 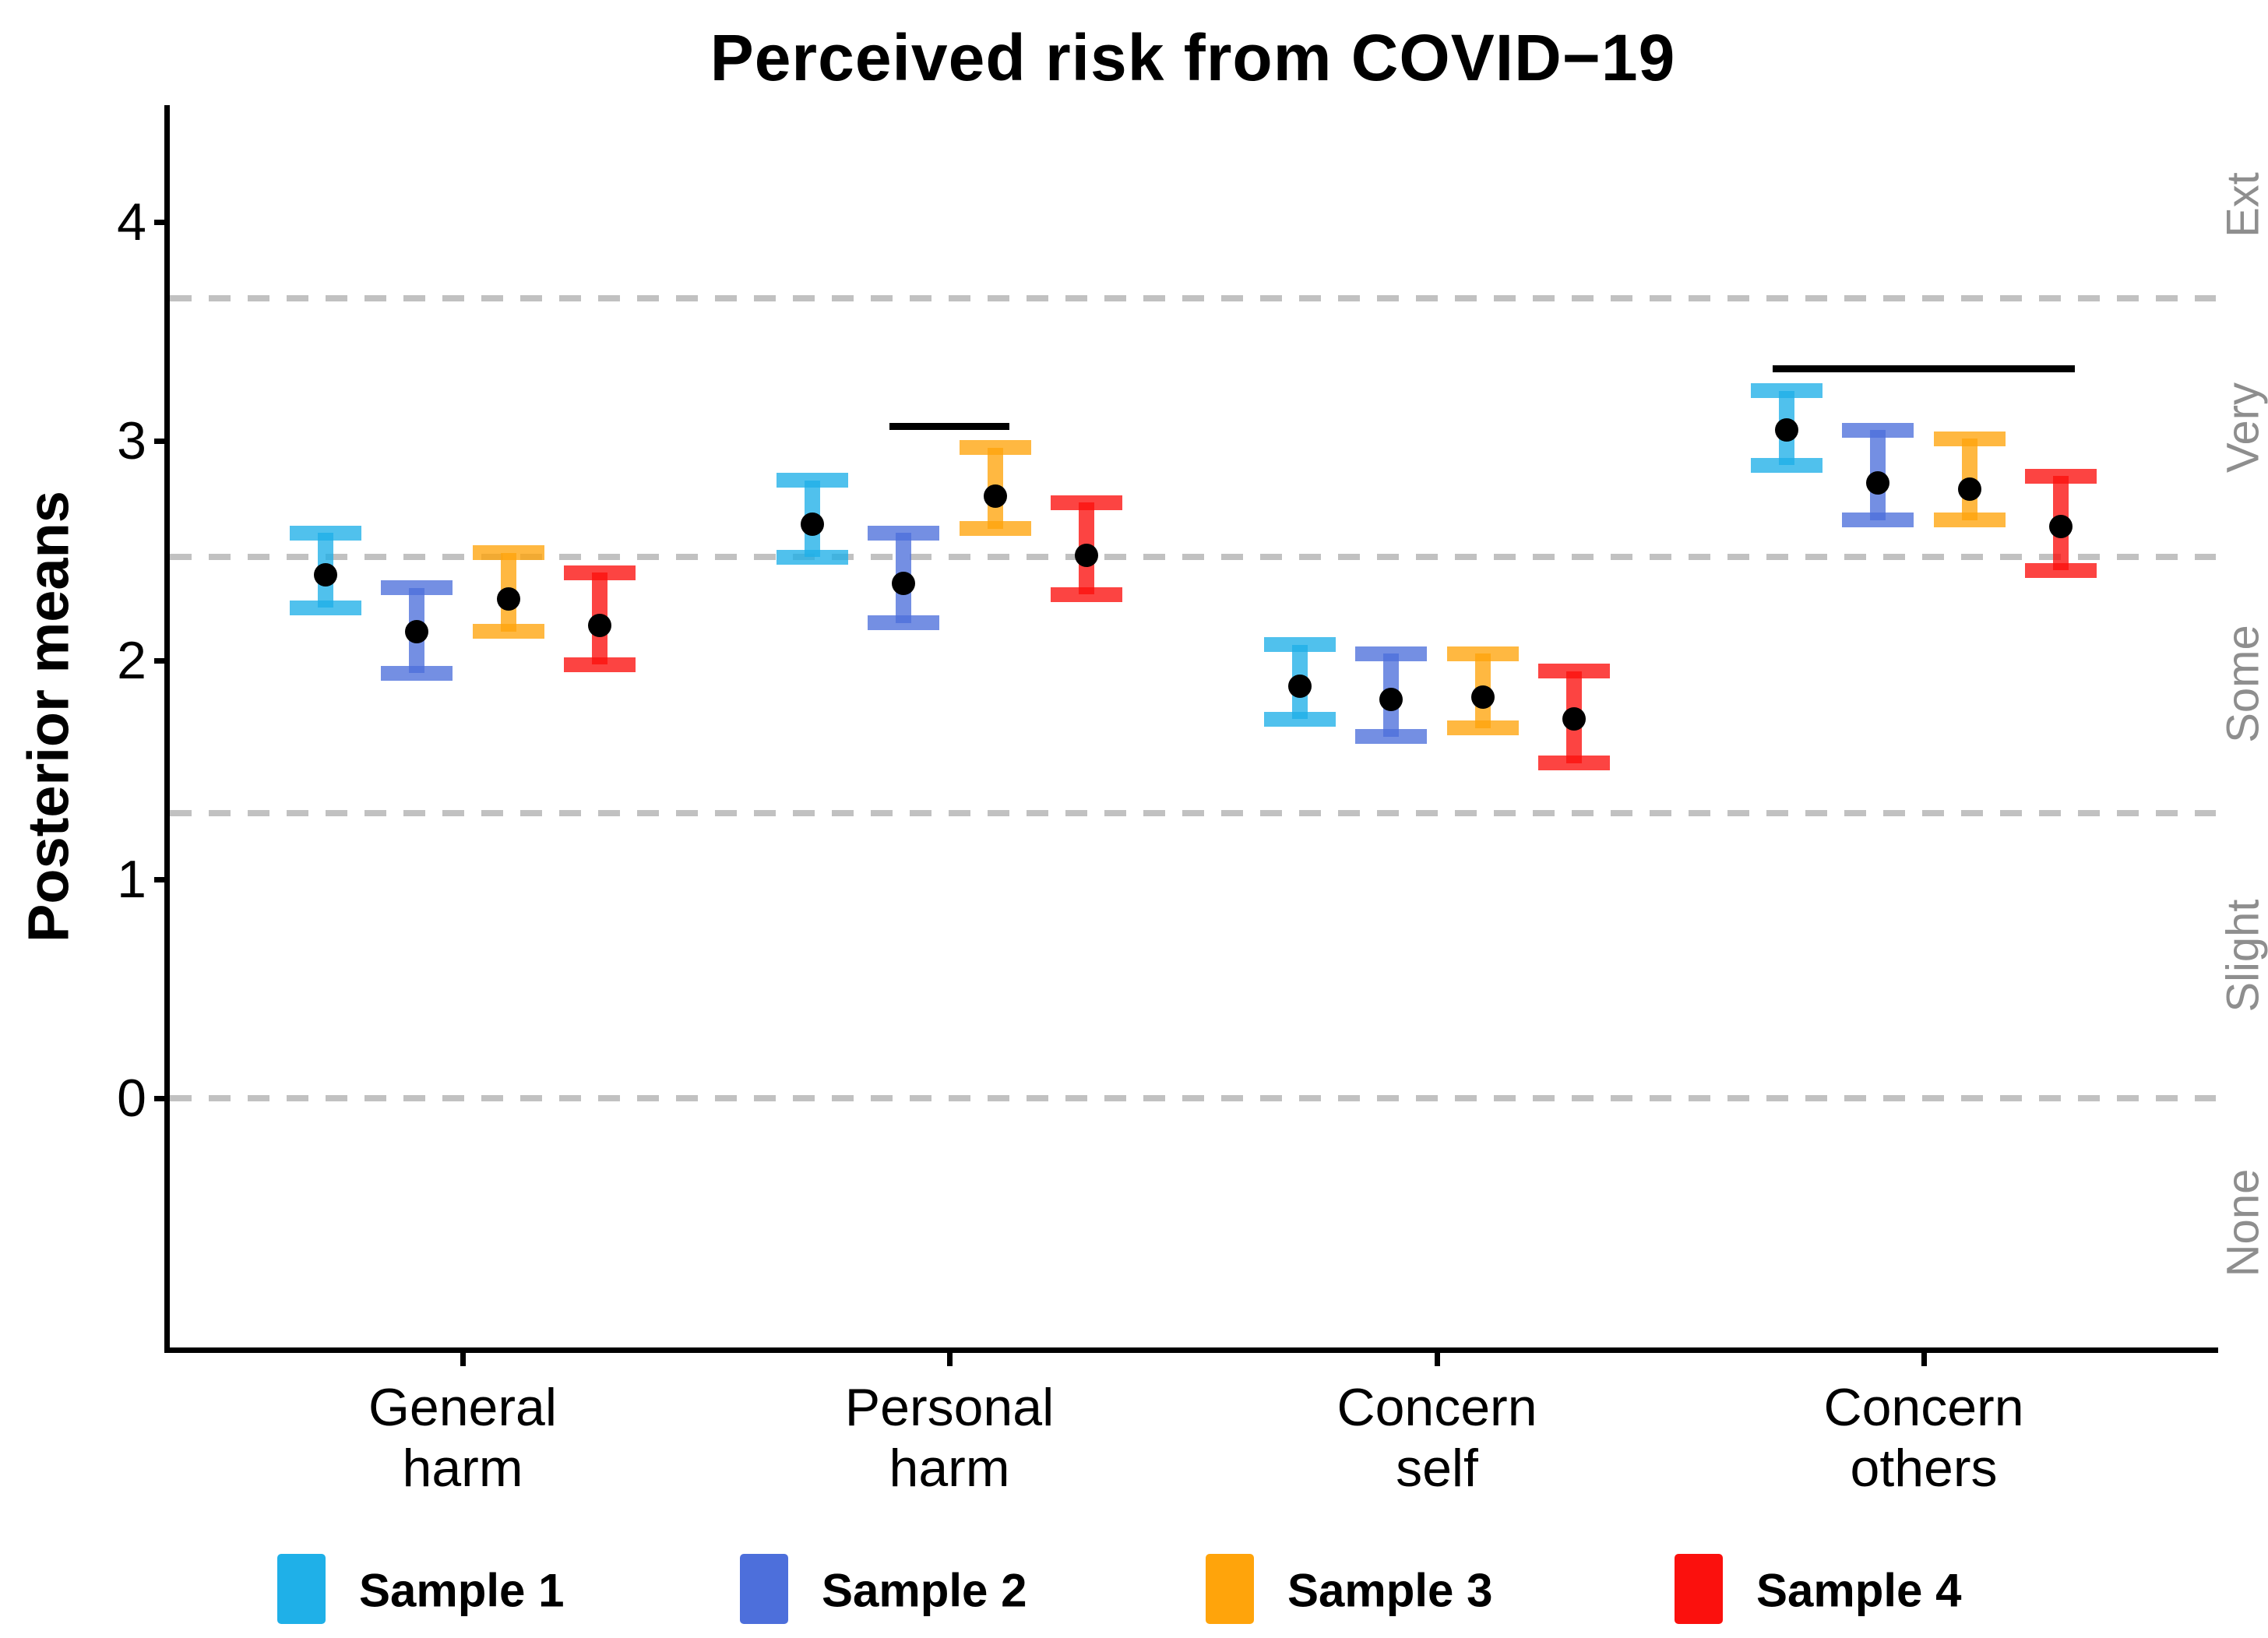 What do you see at coordinates (462, 1591) in the screenshot?
I see `legend-label: Sample 1` at bounding box center [462, 1591].